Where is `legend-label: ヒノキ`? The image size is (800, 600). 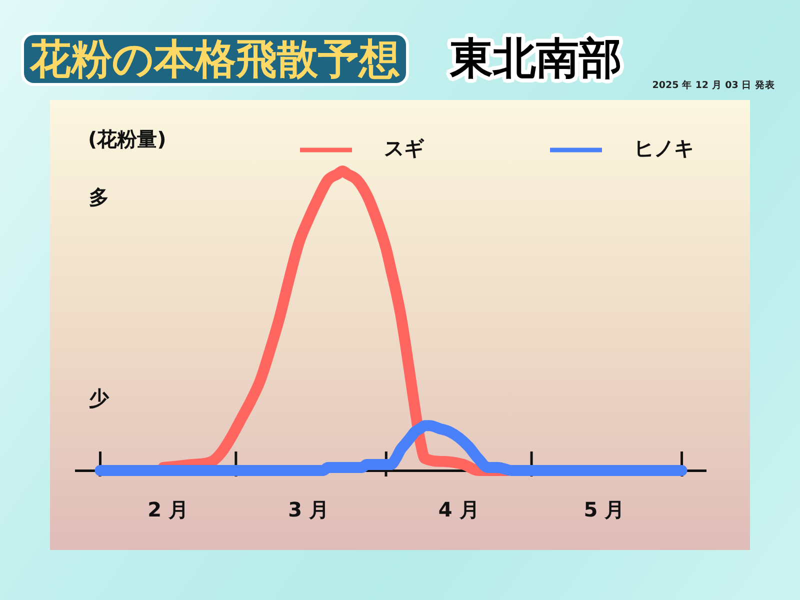
legend-label: ヒノキ is located at coordinates (664, 148).